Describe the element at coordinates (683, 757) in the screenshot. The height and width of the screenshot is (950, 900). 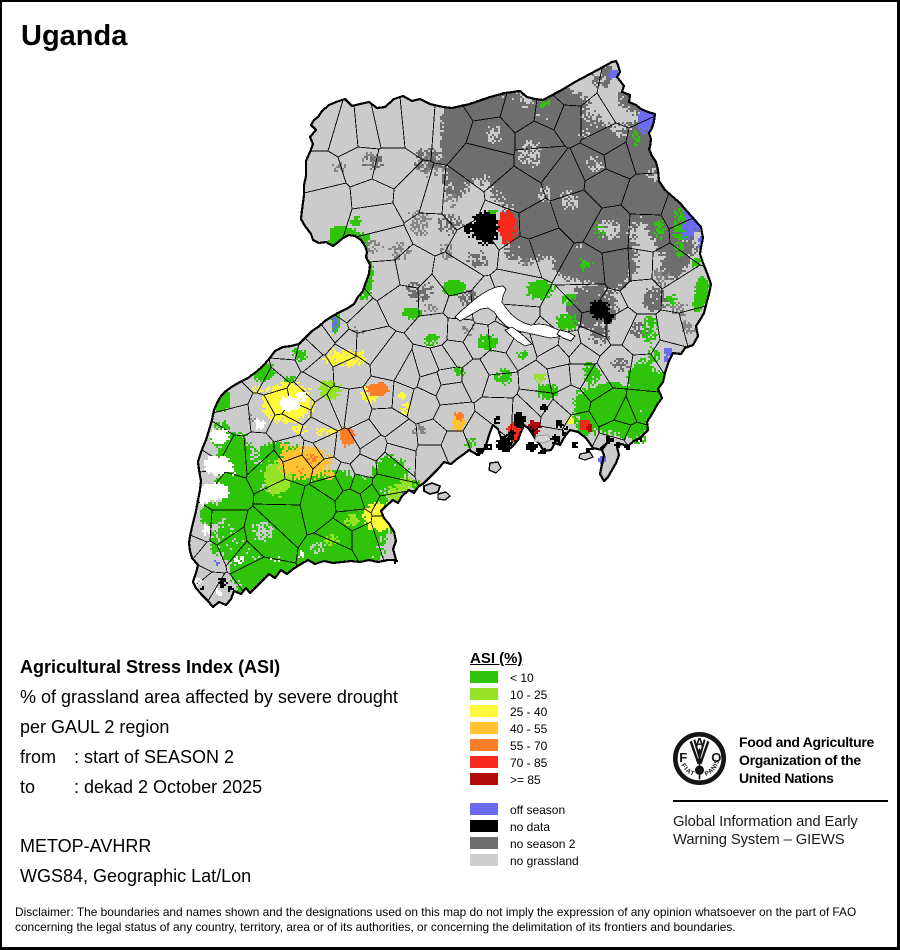
I see `svg-text: F` at that location.